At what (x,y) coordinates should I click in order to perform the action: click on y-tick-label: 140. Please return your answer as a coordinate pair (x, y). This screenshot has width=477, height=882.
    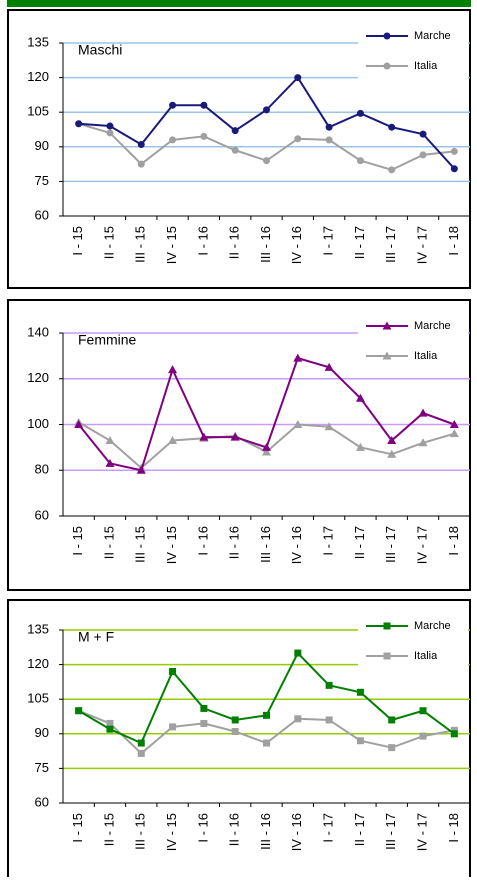
    Looking at the image, I should click on (38, 331).